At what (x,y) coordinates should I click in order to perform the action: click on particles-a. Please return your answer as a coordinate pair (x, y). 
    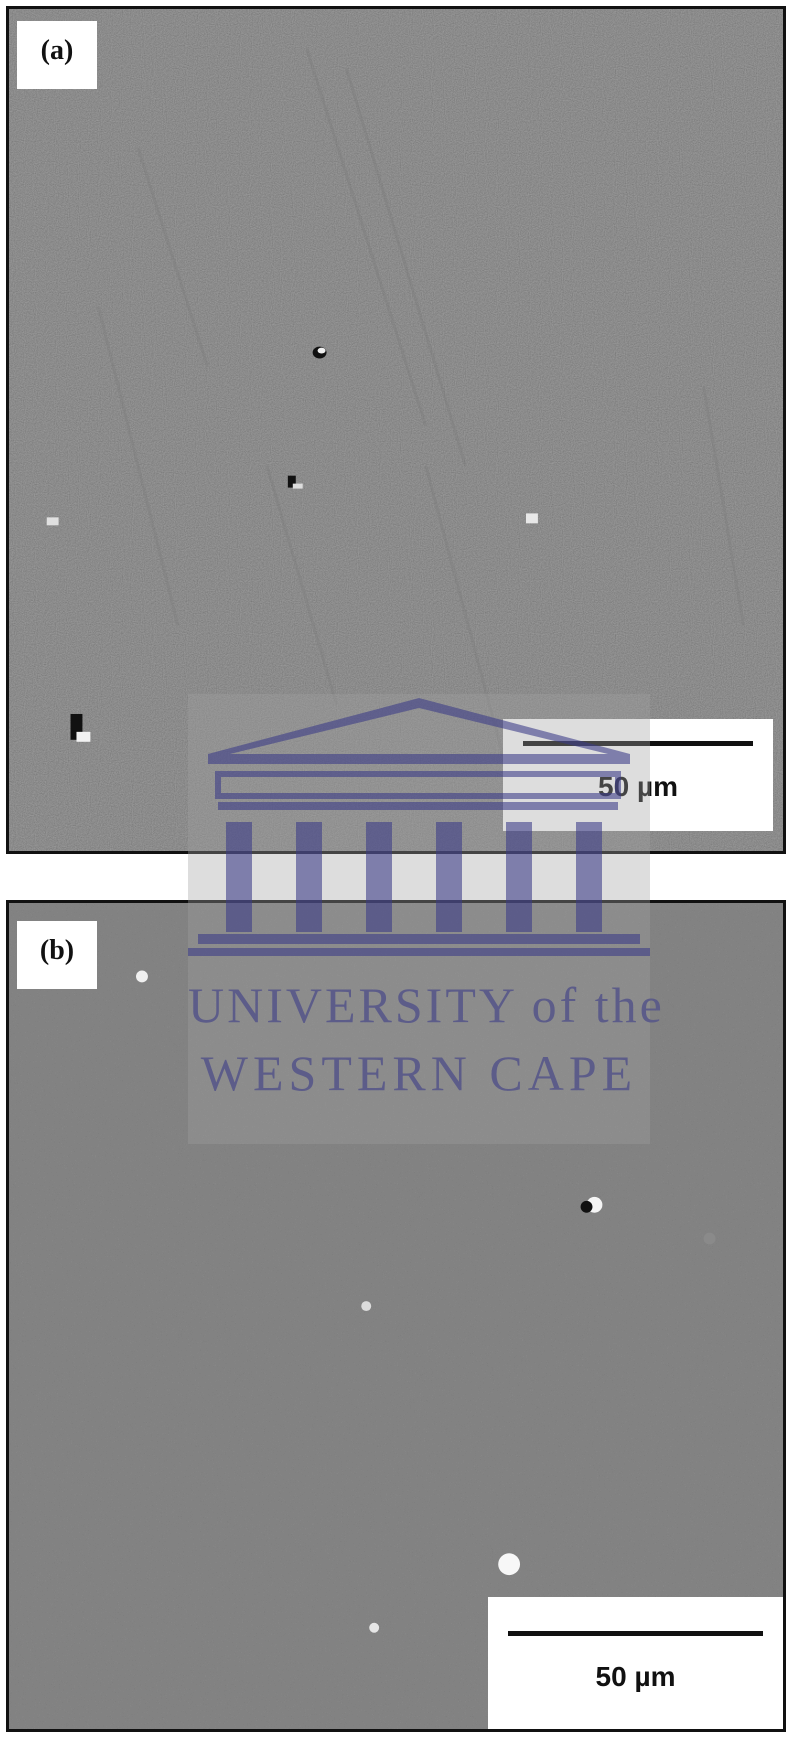
    Looking at the image, I should click on (292, 544).